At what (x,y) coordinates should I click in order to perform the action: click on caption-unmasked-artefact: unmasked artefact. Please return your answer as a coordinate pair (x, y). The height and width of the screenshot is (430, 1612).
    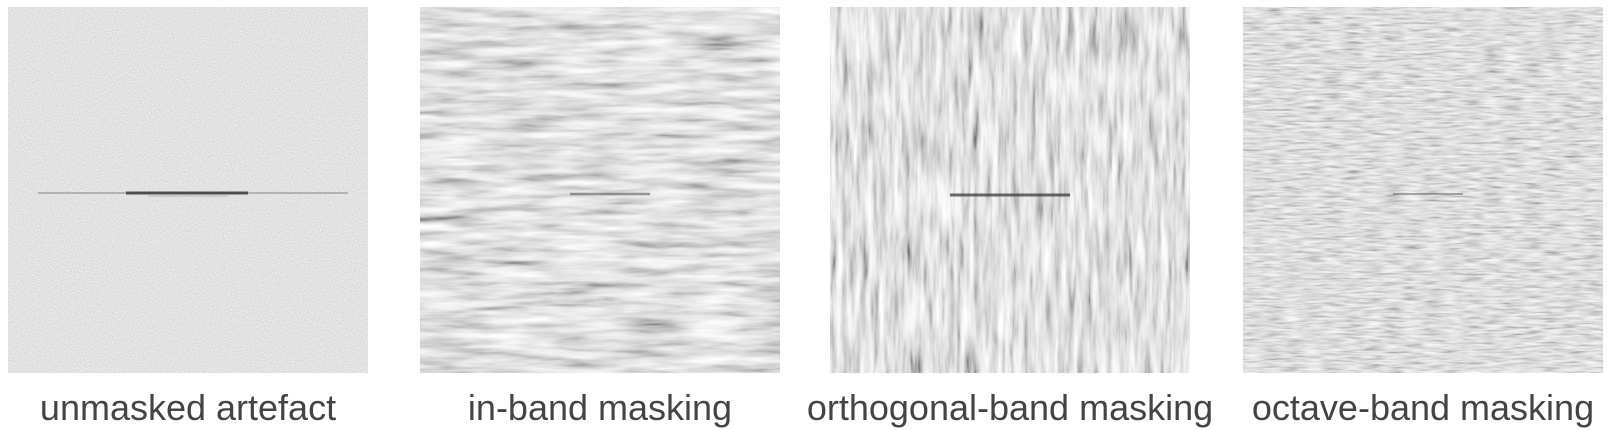
    Looking at the image, I should click on (188, 407).